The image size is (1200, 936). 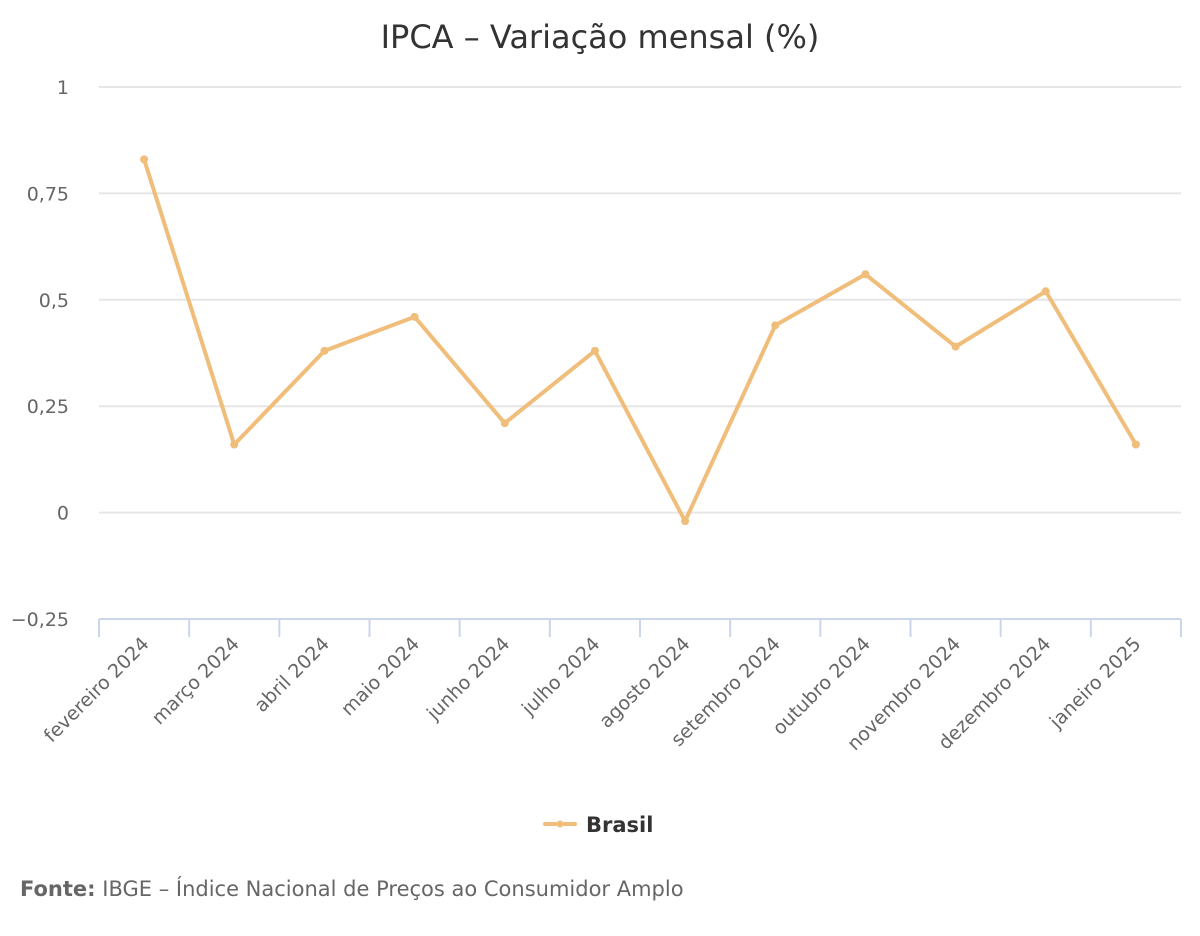 What do you see at coordinates (600, 37) in the screenshot?
I see `chart-title: IPCA – Variação mensal (%)` at bounding box center [600, 37].